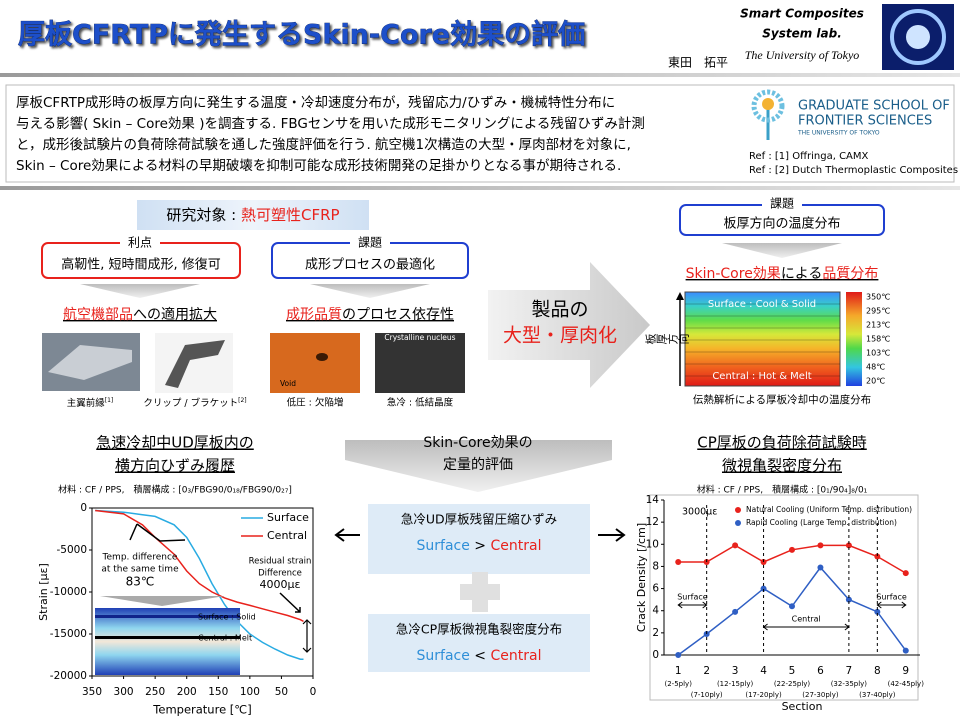  I want to click on colorbar, so click(854, 339).